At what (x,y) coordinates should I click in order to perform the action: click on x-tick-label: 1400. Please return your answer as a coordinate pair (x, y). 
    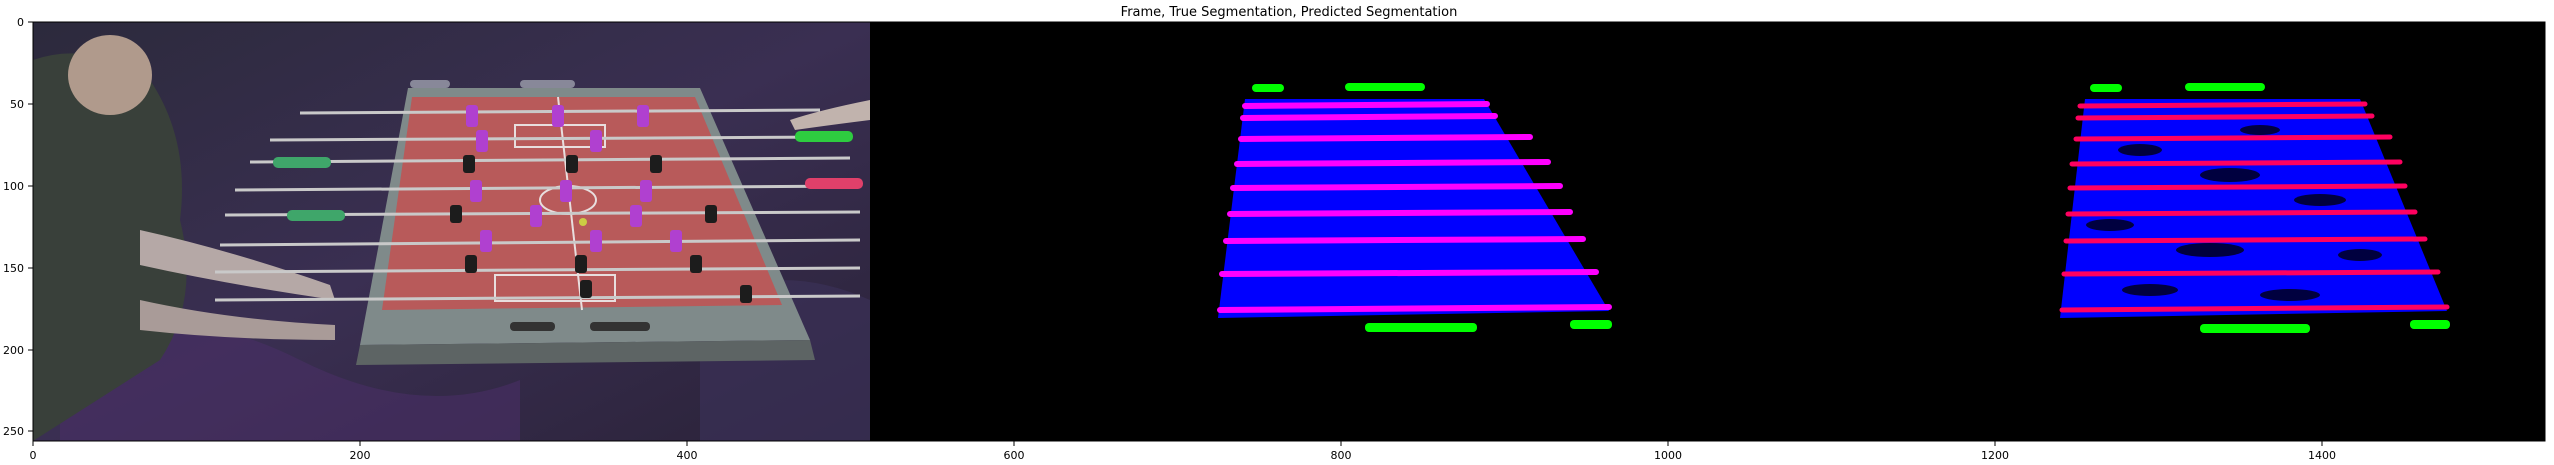
    Looking at the image, I should click on (2322, 455).